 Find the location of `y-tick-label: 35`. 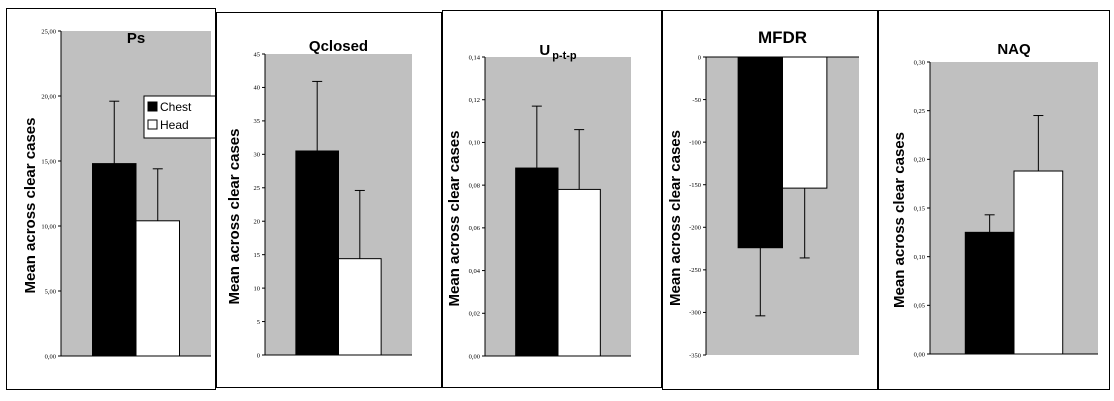

y-tick-label: 35 is located at coordinates (257, 121).